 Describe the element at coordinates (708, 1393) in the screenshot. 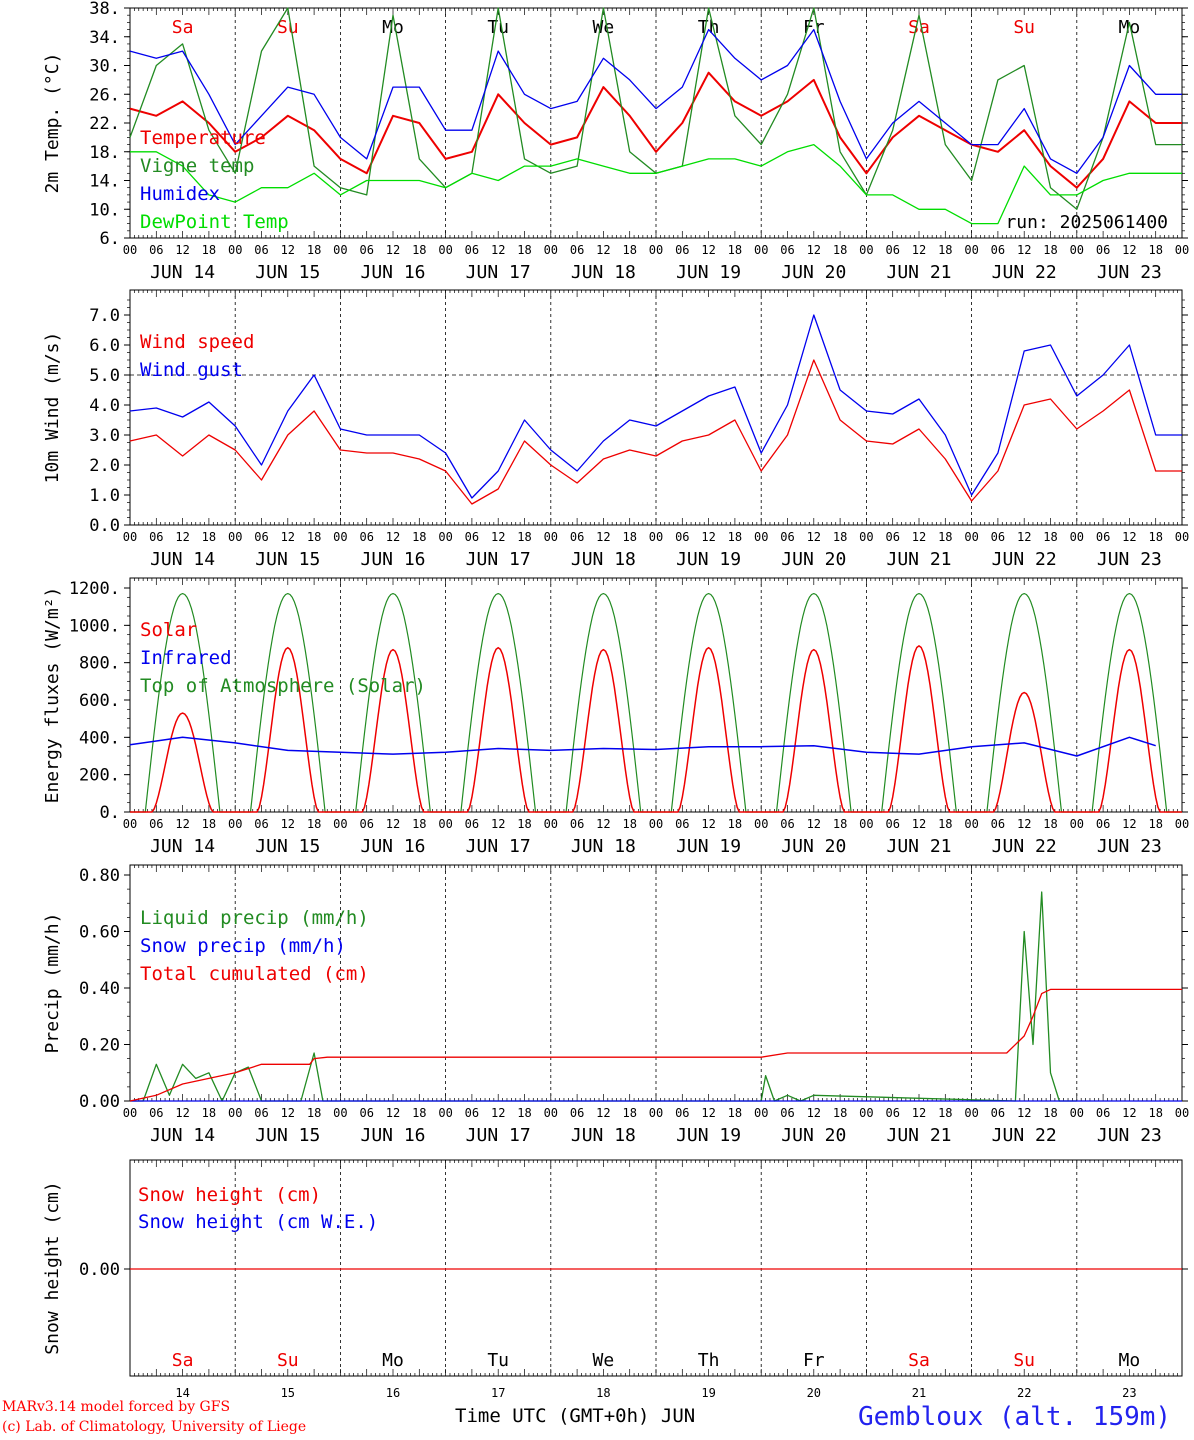

I see `day-number-label: 19` at that location.